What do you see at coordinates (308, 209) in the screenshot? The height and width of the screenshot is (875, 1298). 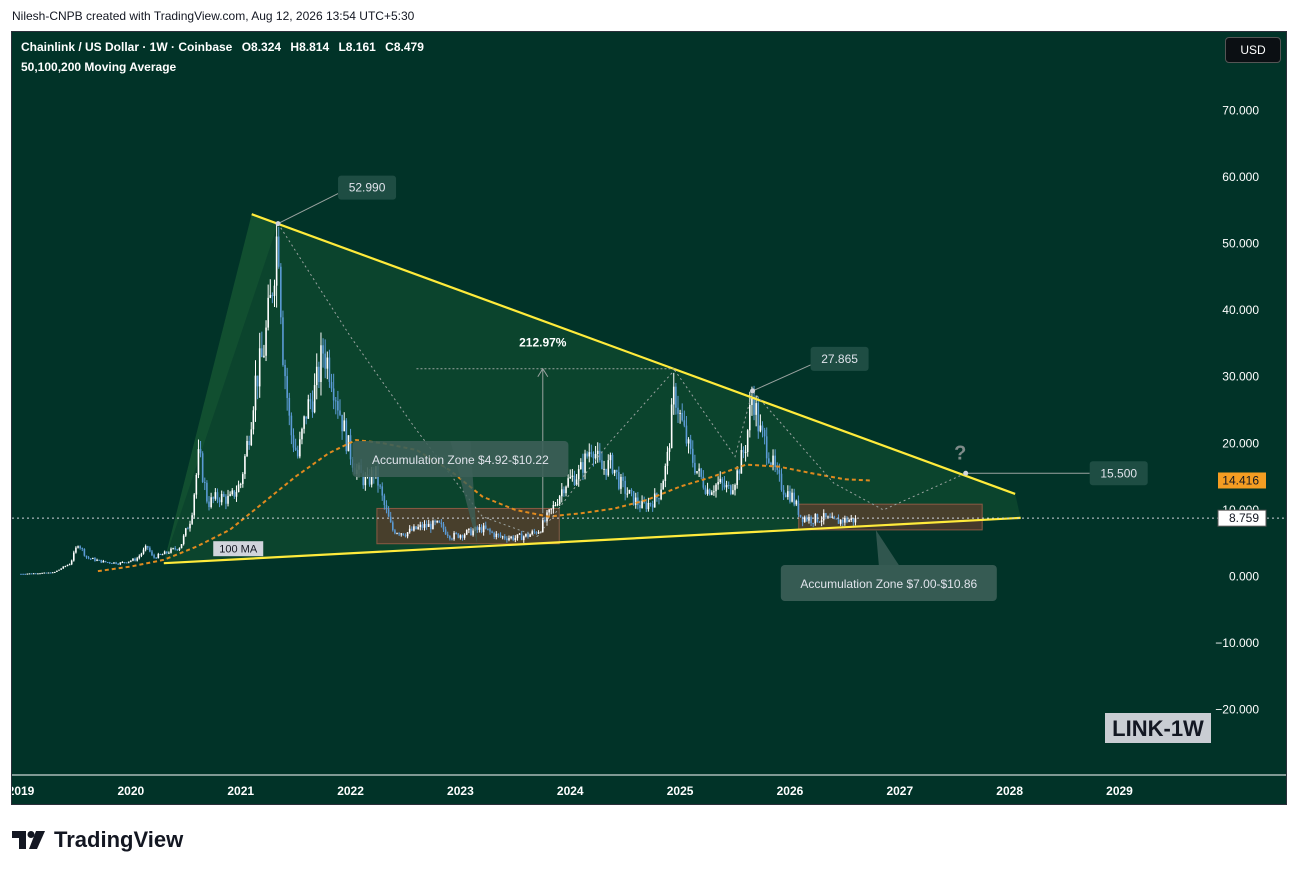 I see `annotation-52990-pointer` at bounding box center [308, 209].